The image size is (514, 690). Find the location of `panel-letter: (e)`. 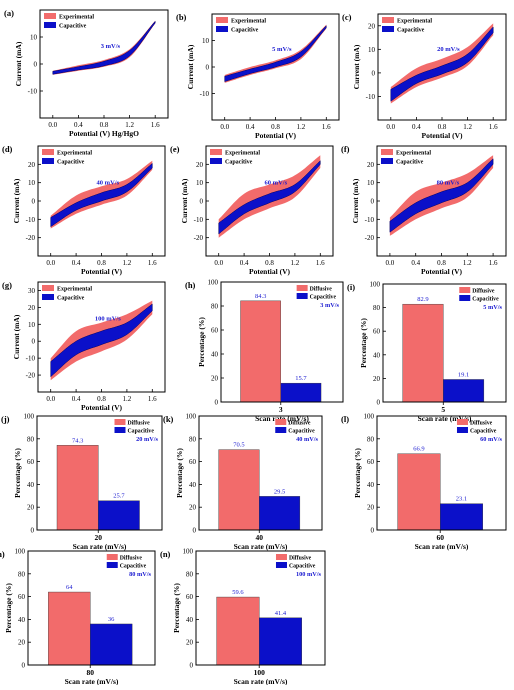

panel-letter: (e) is located at coordinates (175, 149).